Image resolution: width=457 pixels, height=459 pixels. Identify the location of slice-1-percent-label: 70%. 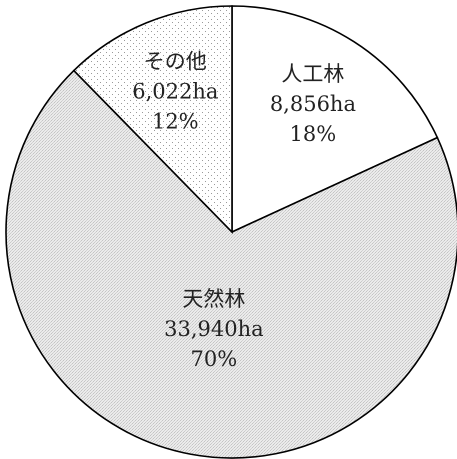
(214, 359).